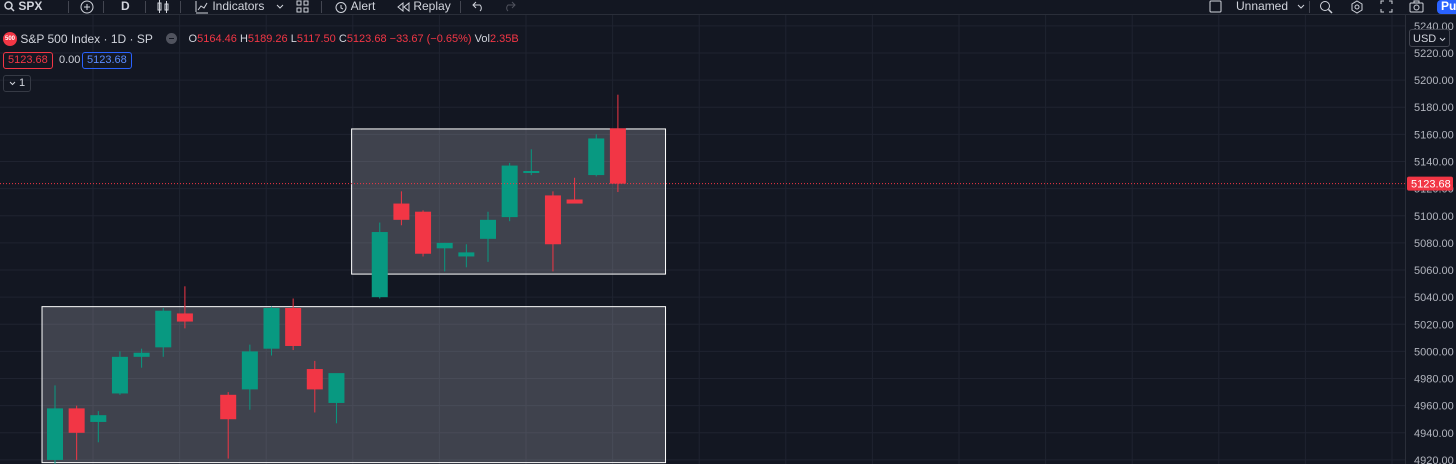 This screenshot has width=1456, height=464. I want to click on low-value: 5117.50, so click(316, 38).